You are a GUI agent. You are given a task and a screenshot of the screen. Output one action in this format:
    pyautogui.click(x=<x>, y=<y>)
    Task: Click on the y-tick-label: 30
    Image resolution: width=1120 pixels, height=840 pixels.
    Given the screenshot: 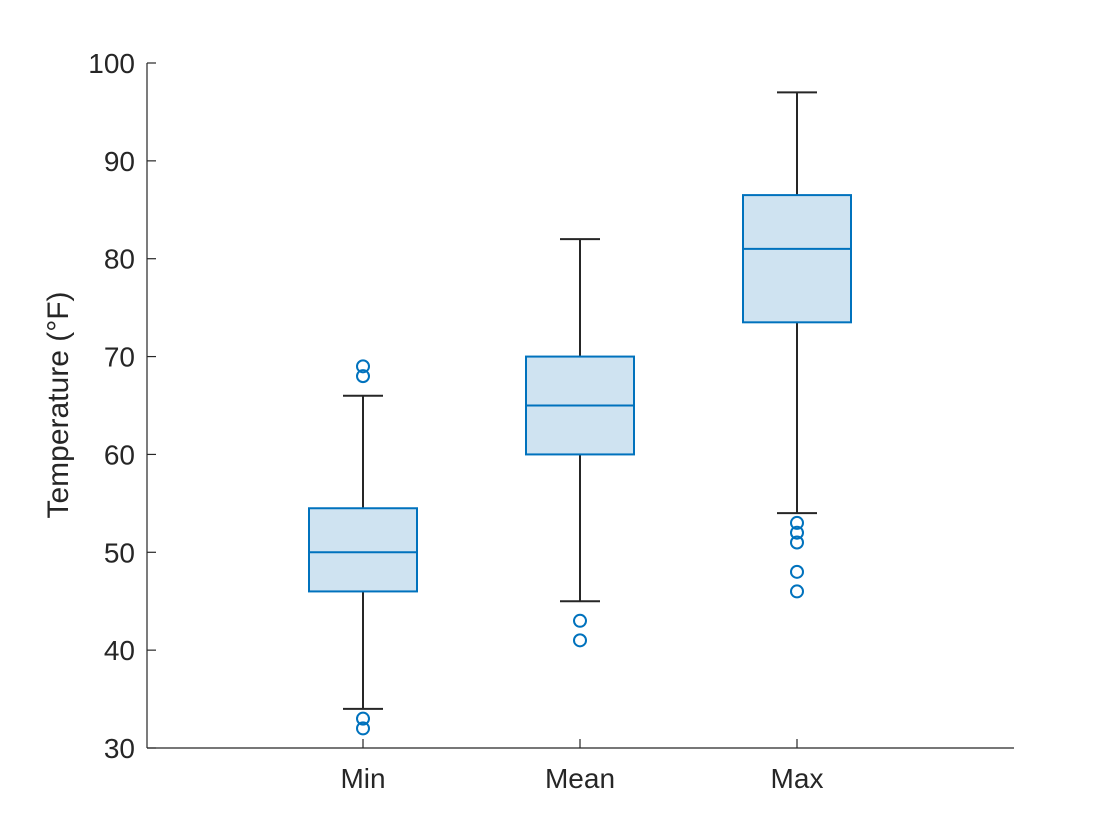 What is the action you would take?
    pyautogui.click(x=119, y=748)
    